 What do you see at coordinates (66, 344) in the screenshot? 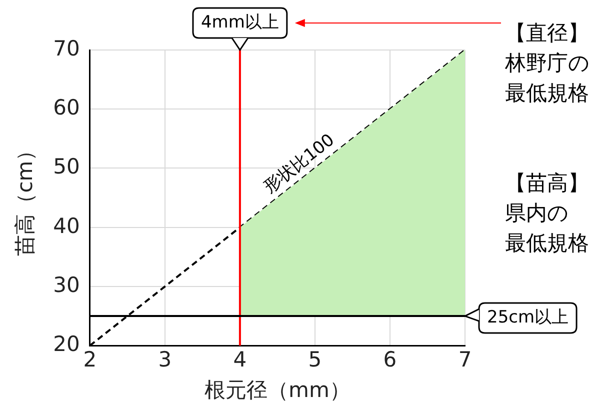
I see `y-tick-label: 20` at bounding box center [66, 344].